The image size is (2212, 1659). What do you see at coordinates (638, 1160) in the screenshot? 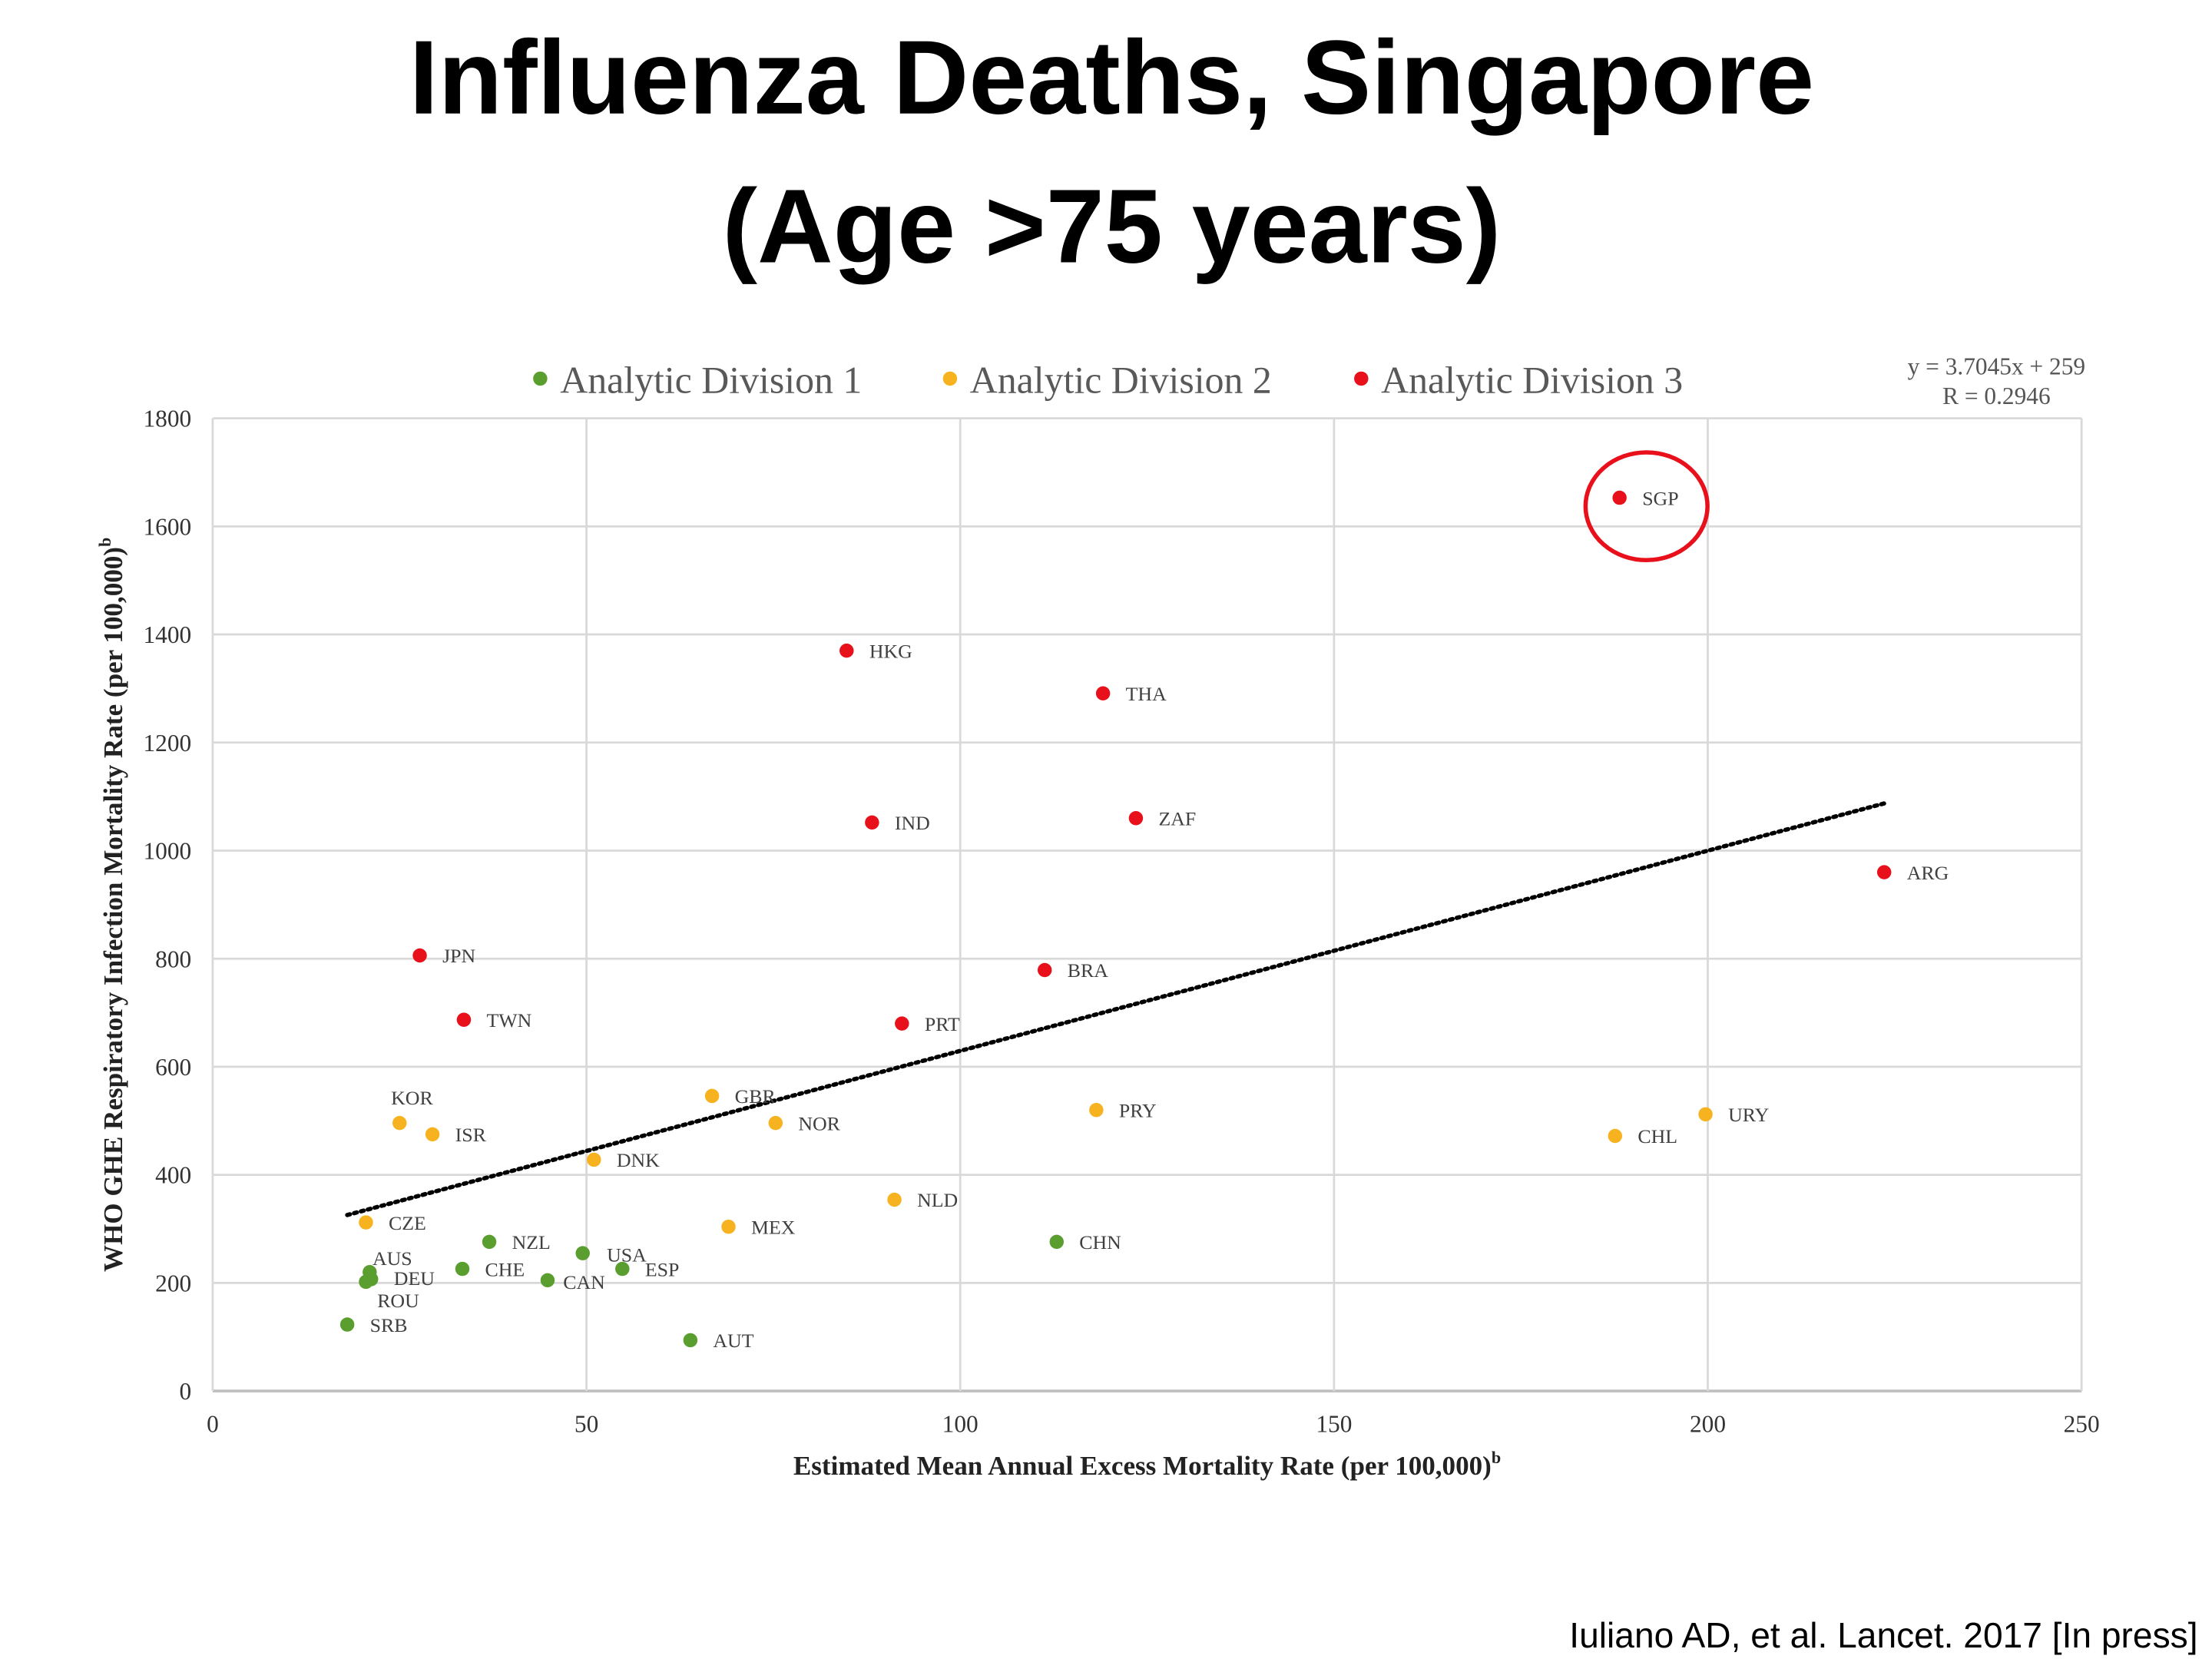
I see `point-label: DNK` at bounding box center [638, 1160].